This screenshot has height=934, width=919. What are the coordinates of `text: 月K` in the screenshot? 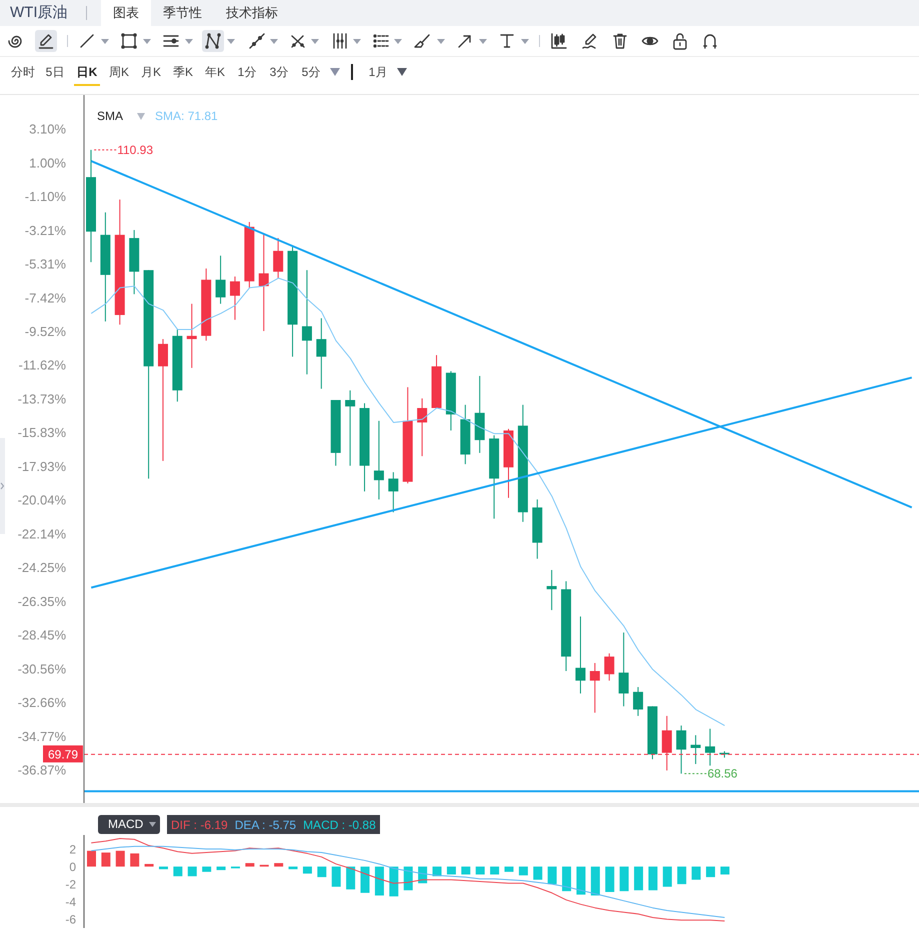 It's located at (150, 72).